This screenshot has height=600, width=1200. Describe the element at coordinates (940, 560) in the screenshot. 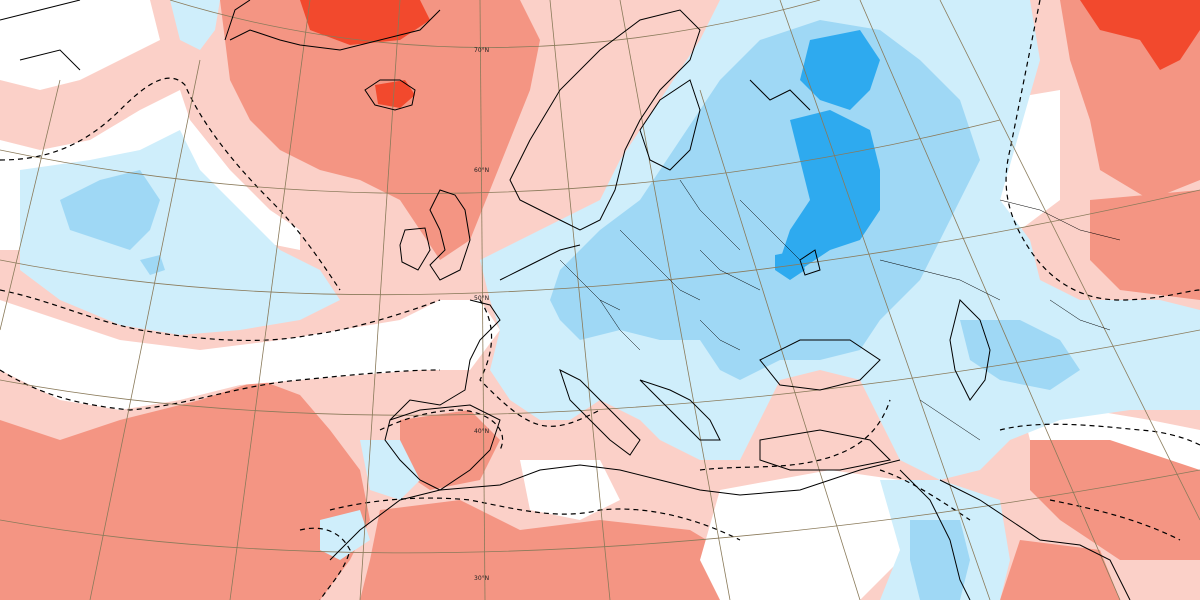

I see `moderate-cold-egypt` at that location.